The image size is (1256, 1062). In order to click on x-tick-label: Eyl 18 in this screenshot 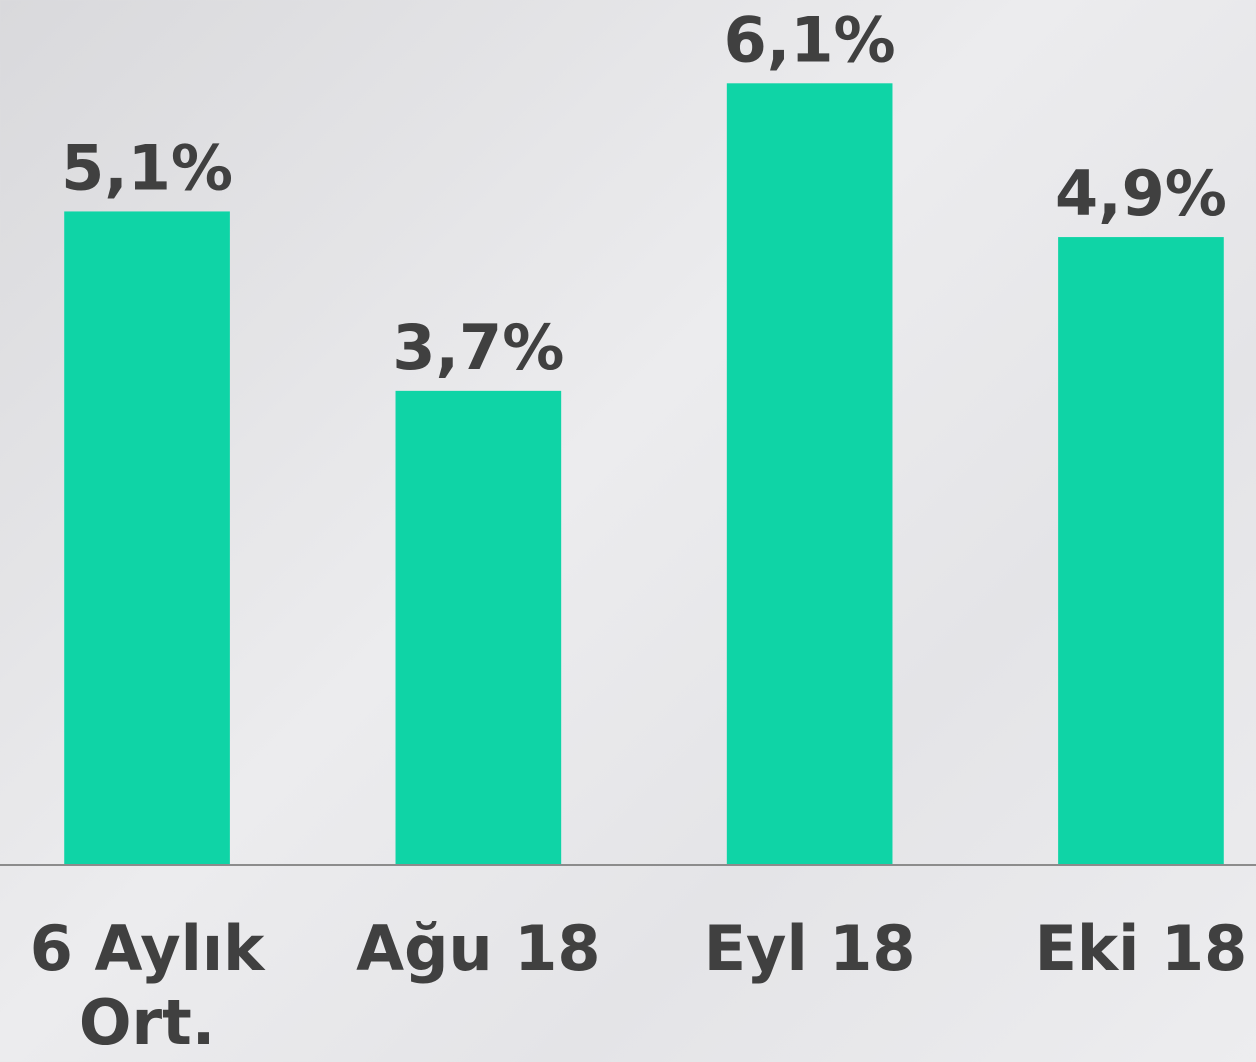, I will do `click(809, 948)`.